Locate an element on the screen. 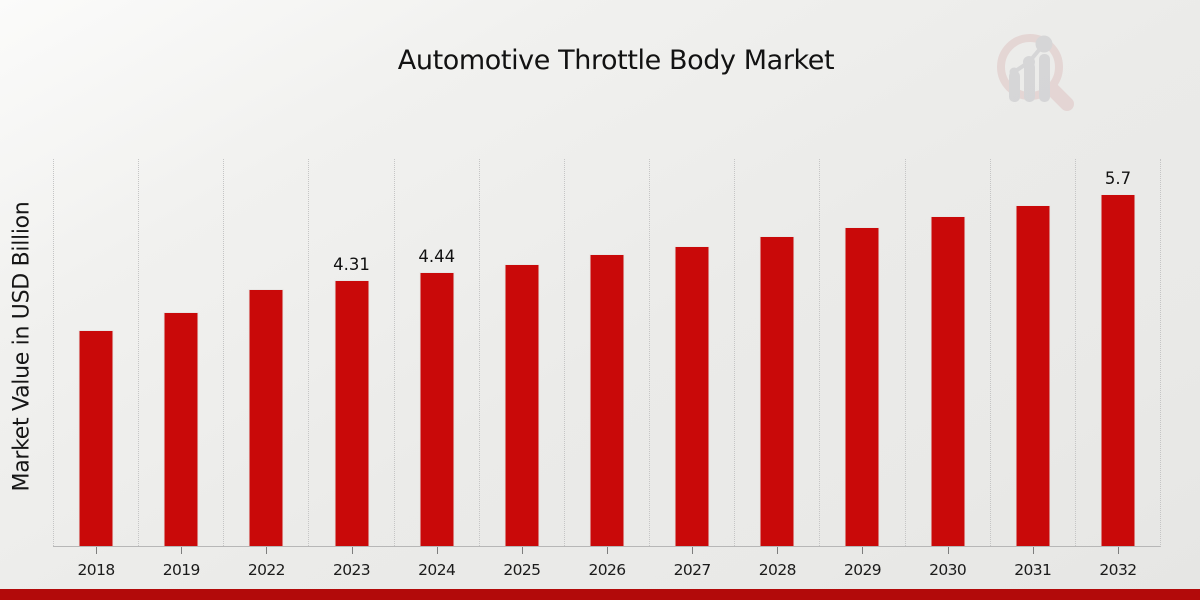 Image resolution: width=1200 pixels, height=600 pixels. category-slot: 2022 is located at coordinates (265, 369).